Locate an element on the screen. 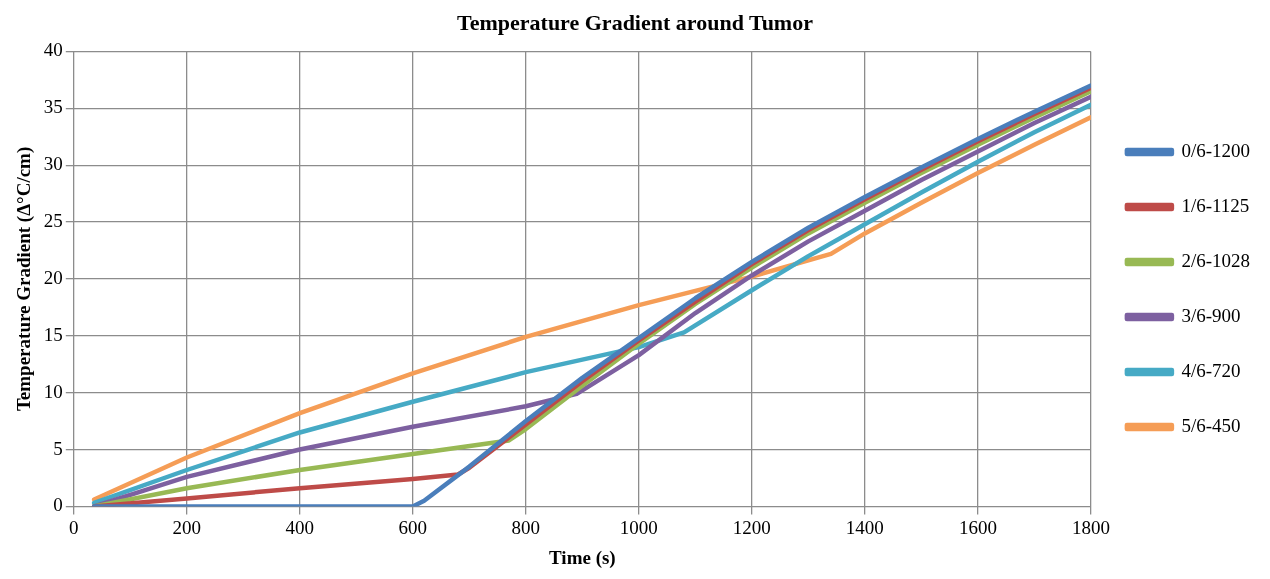 The width and height of the screenshot is (1270, 579). legend-label: 3/6-900 is located at coordinates (1211, 315).